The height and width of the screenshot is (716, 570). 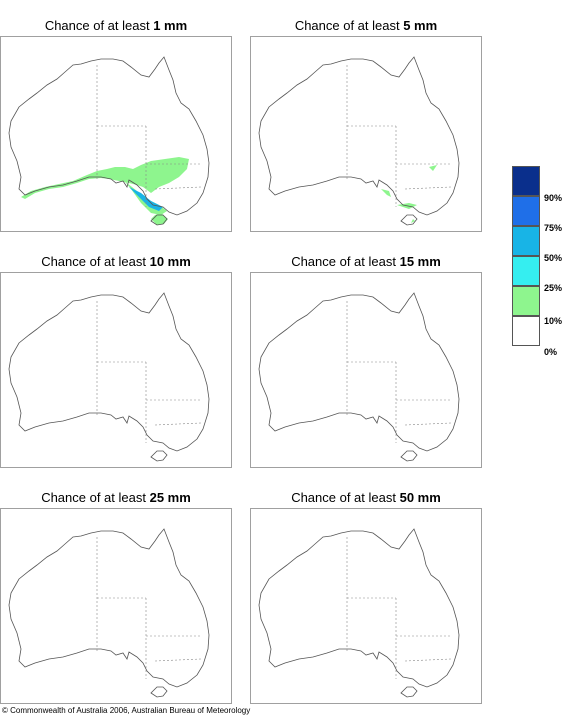 I want to click on legend-label: 25%, so click(x=553, y=288).